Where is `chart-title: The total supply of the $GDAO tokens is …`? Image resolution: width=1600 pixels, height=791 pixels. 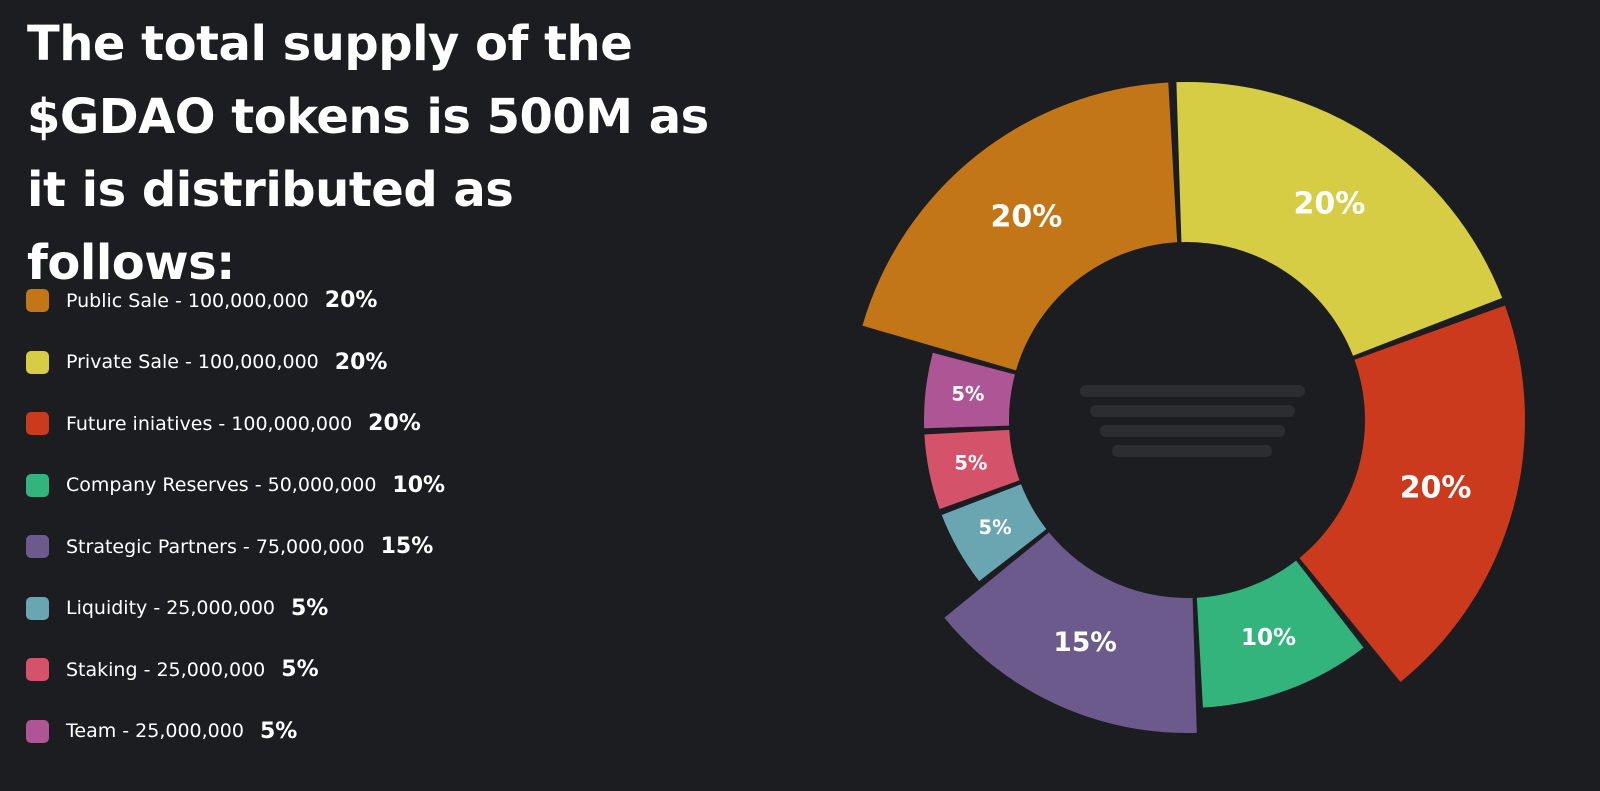 chart-title: The total supply of the $GDAO tokens is … is located at coordinates (368, 153).